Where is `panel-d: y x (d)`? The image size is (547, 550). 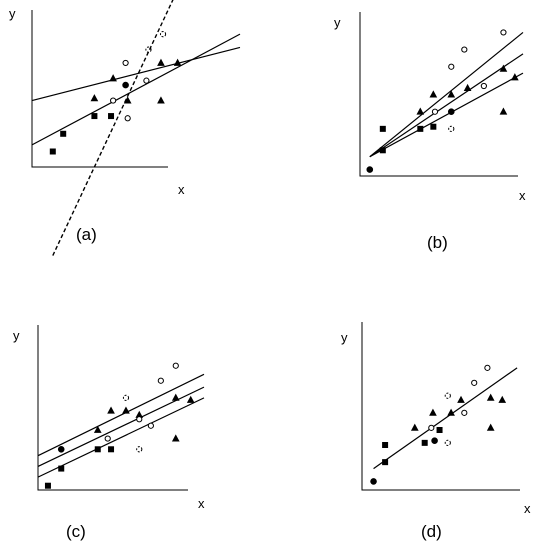
panel-d: y x (d) is located at coordinates (436, 431).